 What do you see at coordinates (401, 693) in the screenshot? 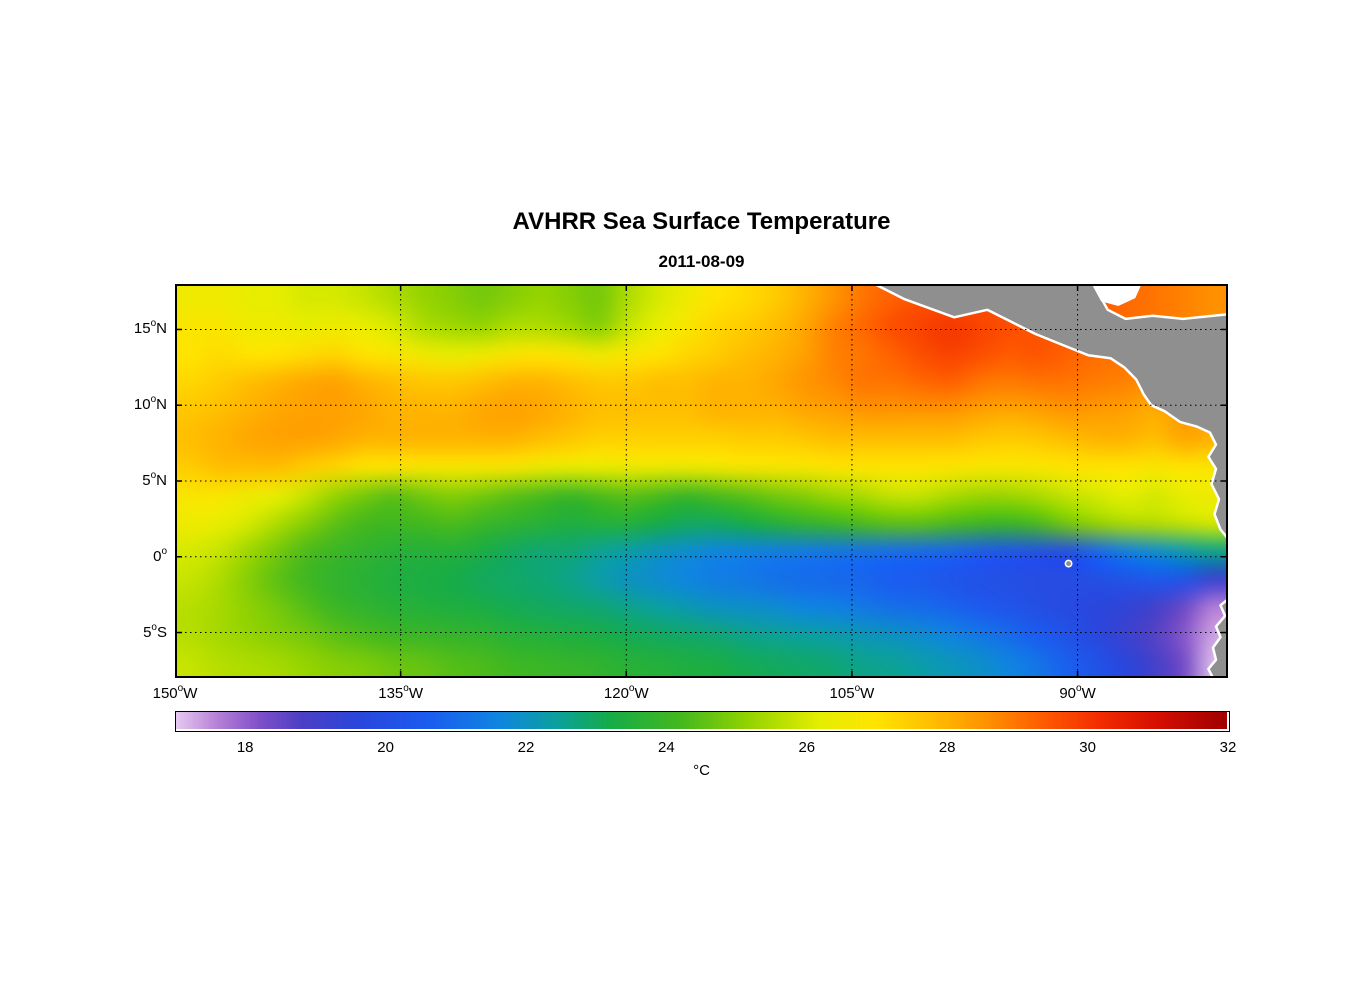
I see `x-tick-label: 135oW` at bounding box center [401, 693].